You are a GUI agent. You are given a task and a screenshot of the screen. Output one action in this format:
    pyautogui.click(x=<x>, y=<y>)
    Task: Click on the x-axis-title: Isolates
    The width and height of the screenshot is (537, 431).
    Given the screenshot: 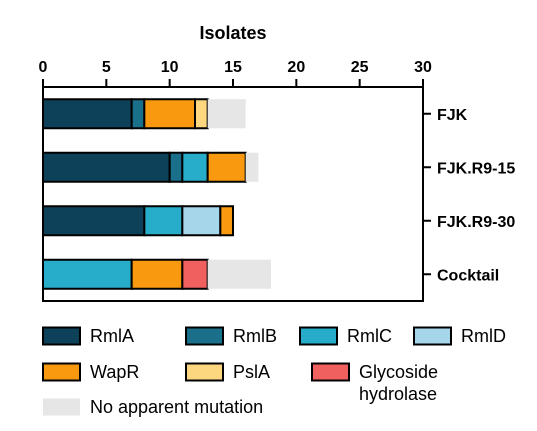 What is the action you would take?
    pyautogui.click(x=232, y=33)
    